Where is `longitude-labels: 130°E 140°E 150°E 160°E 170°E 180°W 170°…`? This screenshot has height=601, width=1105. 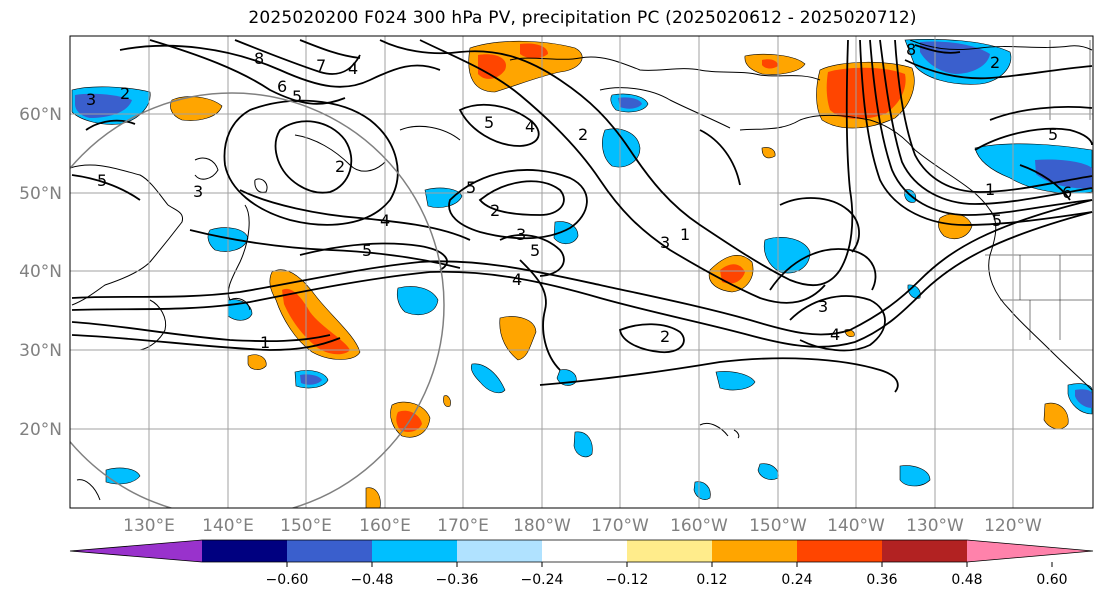
longitude-labels: 130°E 140°E 150°E 160°E 170°E 180°W 170°… is located at coordinates (582, 526).